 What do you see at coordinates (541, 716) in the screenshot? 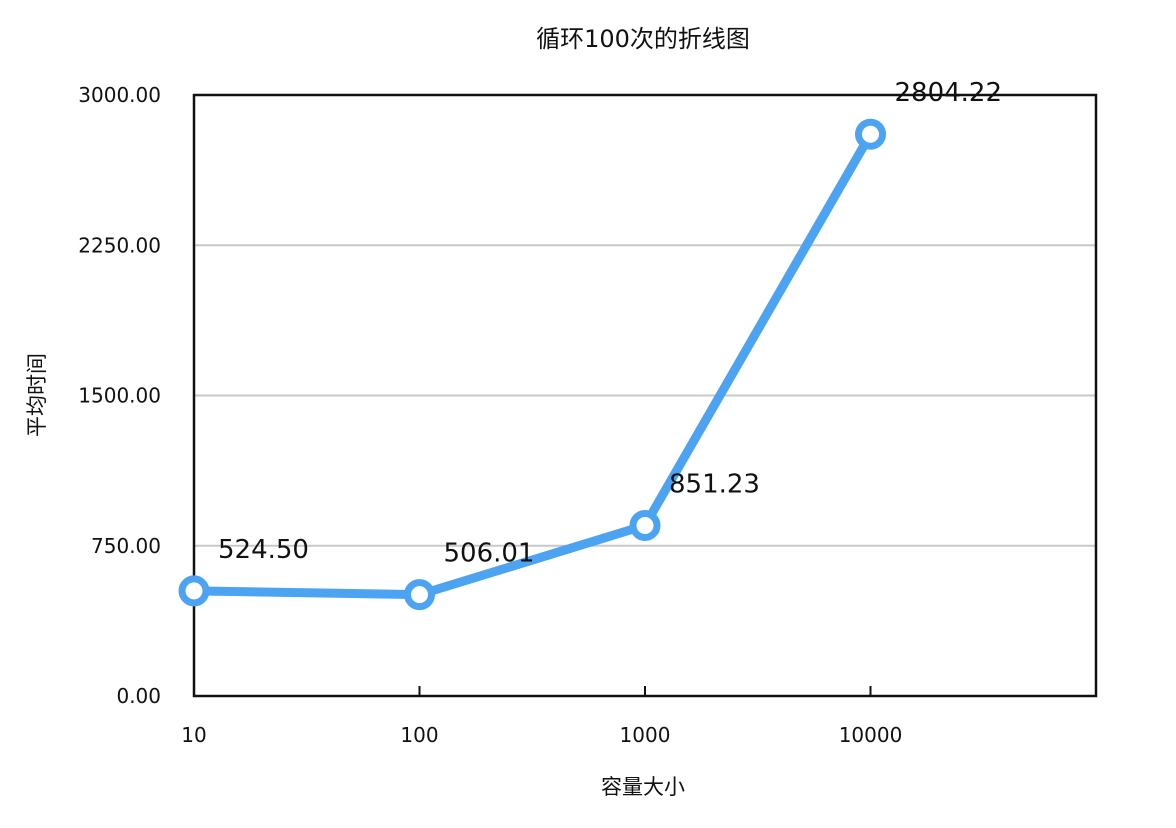
I see `x-axis-ticks: 10 100 1000 10000` at bounding box center [541, 716].